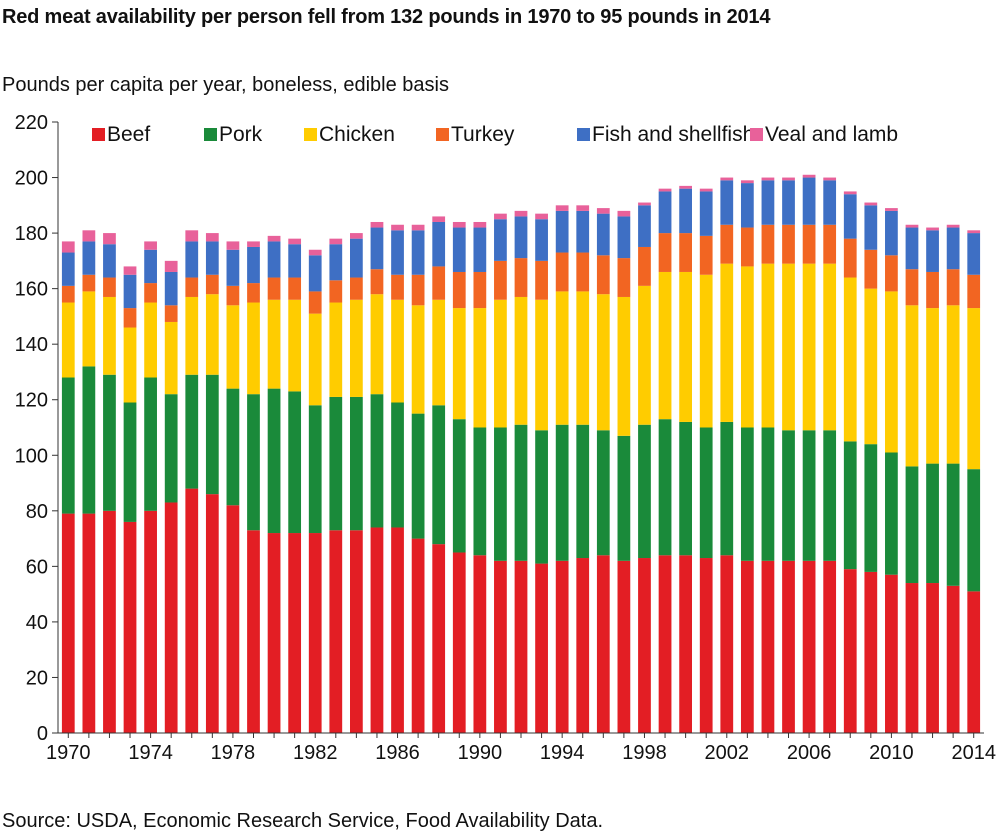 The height and width of the screenshot is (838, 1000). I want to click on bar-segment-pork-1987, so click(418, 476).